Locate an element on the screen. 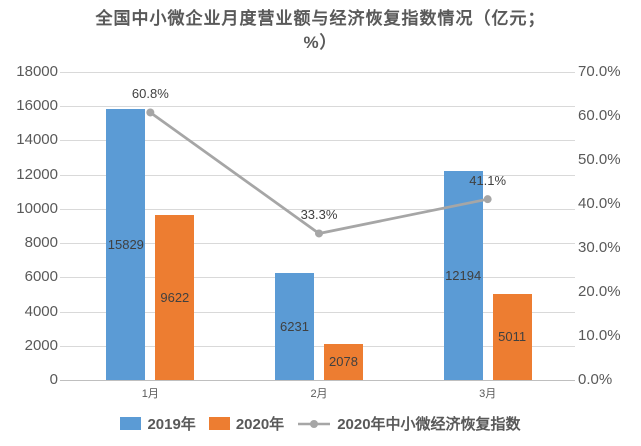  chart-title-line-2: %） is located at coordinates (320, 42).